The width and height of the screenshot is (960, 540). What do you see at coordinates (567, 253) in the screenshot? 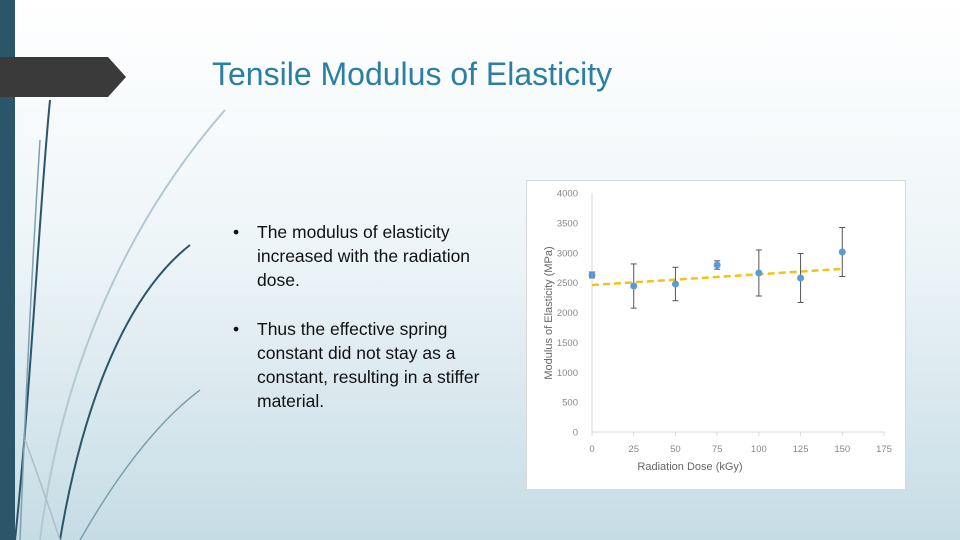
I see `y-tick-label: 3000` at bounding box center [567, 253].